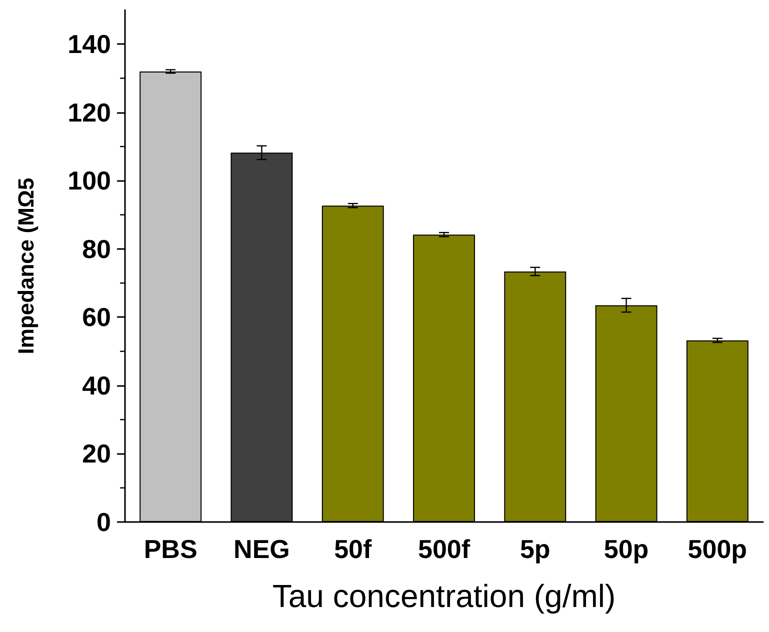  I want to click on x-tick-label: 5p, so click(535, 549).